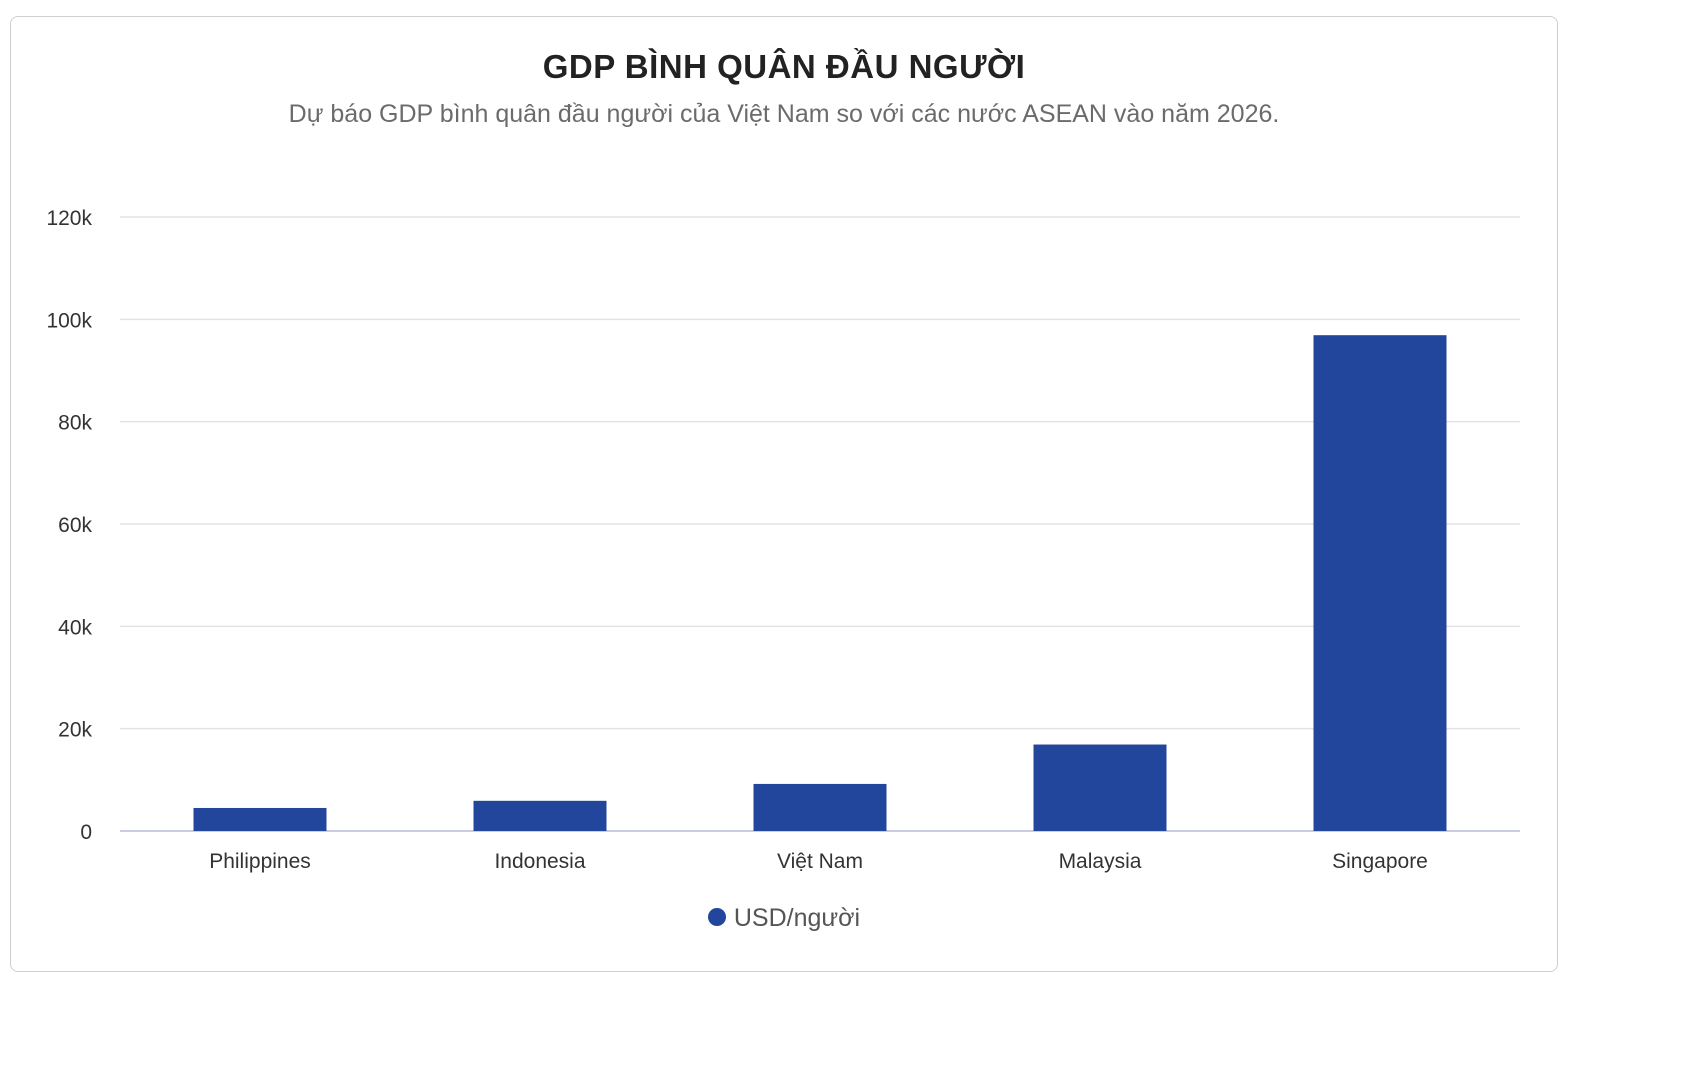 This screenshot has height=1068, width=1700. What do you see at coordinates (69, 320) in the screenshot?
I see `y-tick-label: 100k` at bounding box center [69, 320].